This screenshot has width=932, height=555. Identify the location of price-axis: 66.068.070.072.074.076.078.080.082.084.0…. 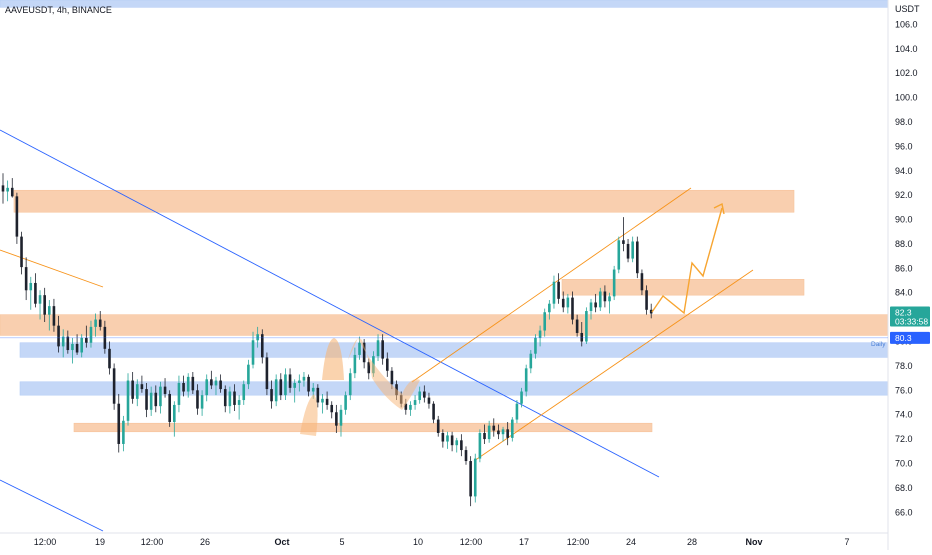
(906, 268).